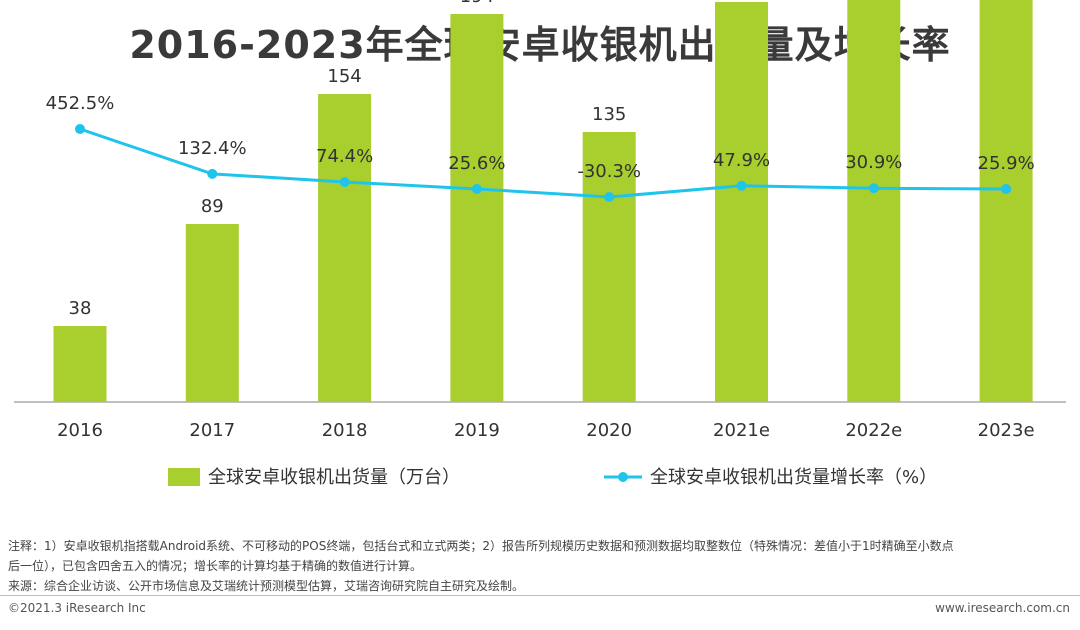  I want to click on growth-line, so click(543, 163).